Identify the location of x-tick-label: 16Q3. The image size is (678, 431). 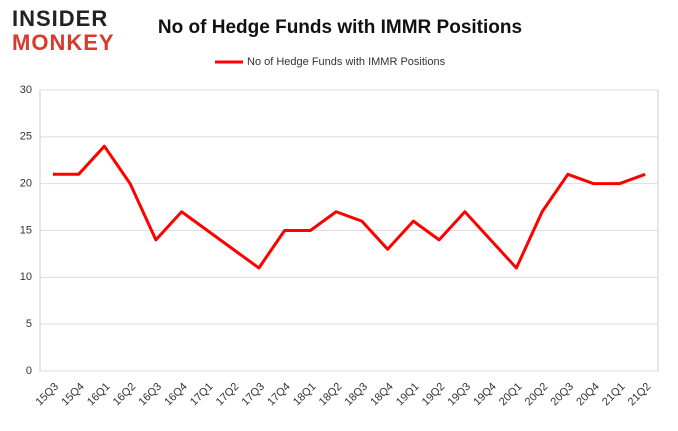
(151, 395).